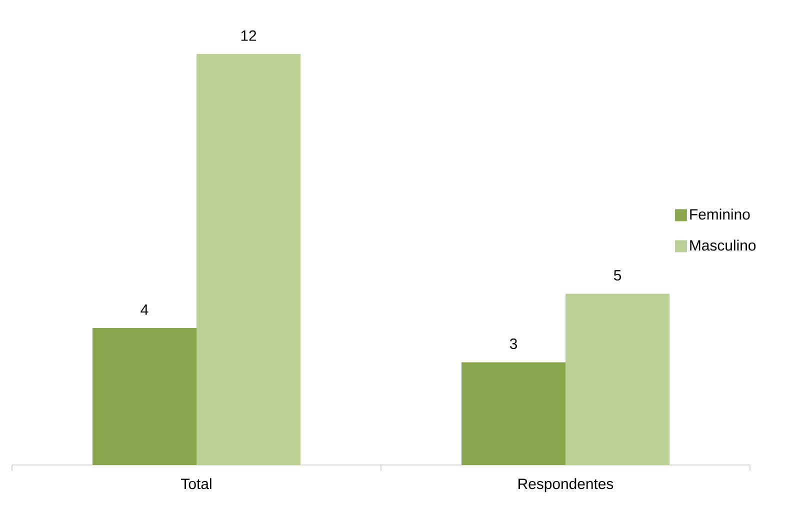 This screenshot has height=514, width=807. I want to click on legend-label: Masculino, so click(723, 245).